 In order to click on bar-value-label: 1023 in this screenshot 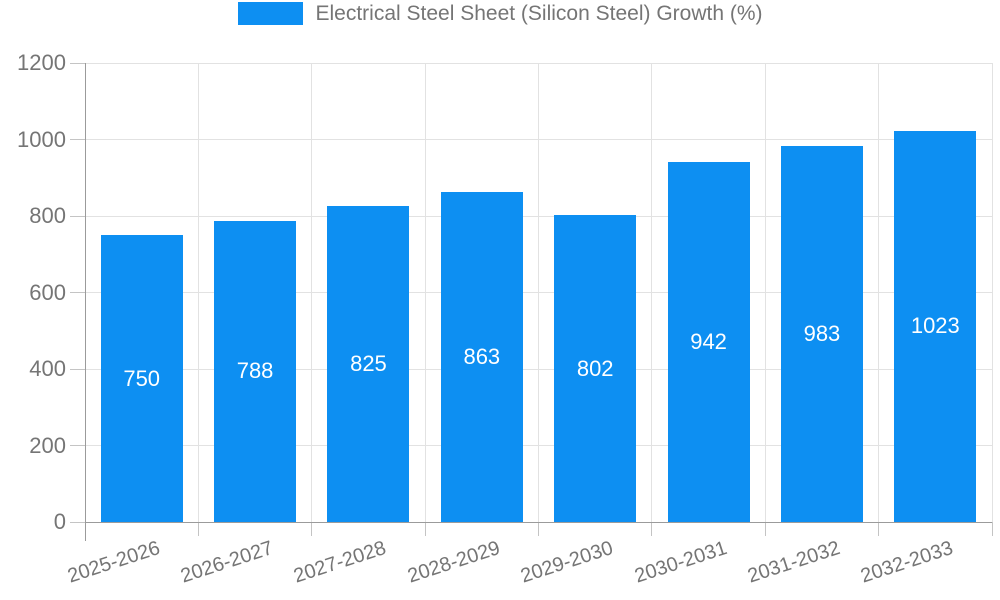, I will do `click(935, 326)`.